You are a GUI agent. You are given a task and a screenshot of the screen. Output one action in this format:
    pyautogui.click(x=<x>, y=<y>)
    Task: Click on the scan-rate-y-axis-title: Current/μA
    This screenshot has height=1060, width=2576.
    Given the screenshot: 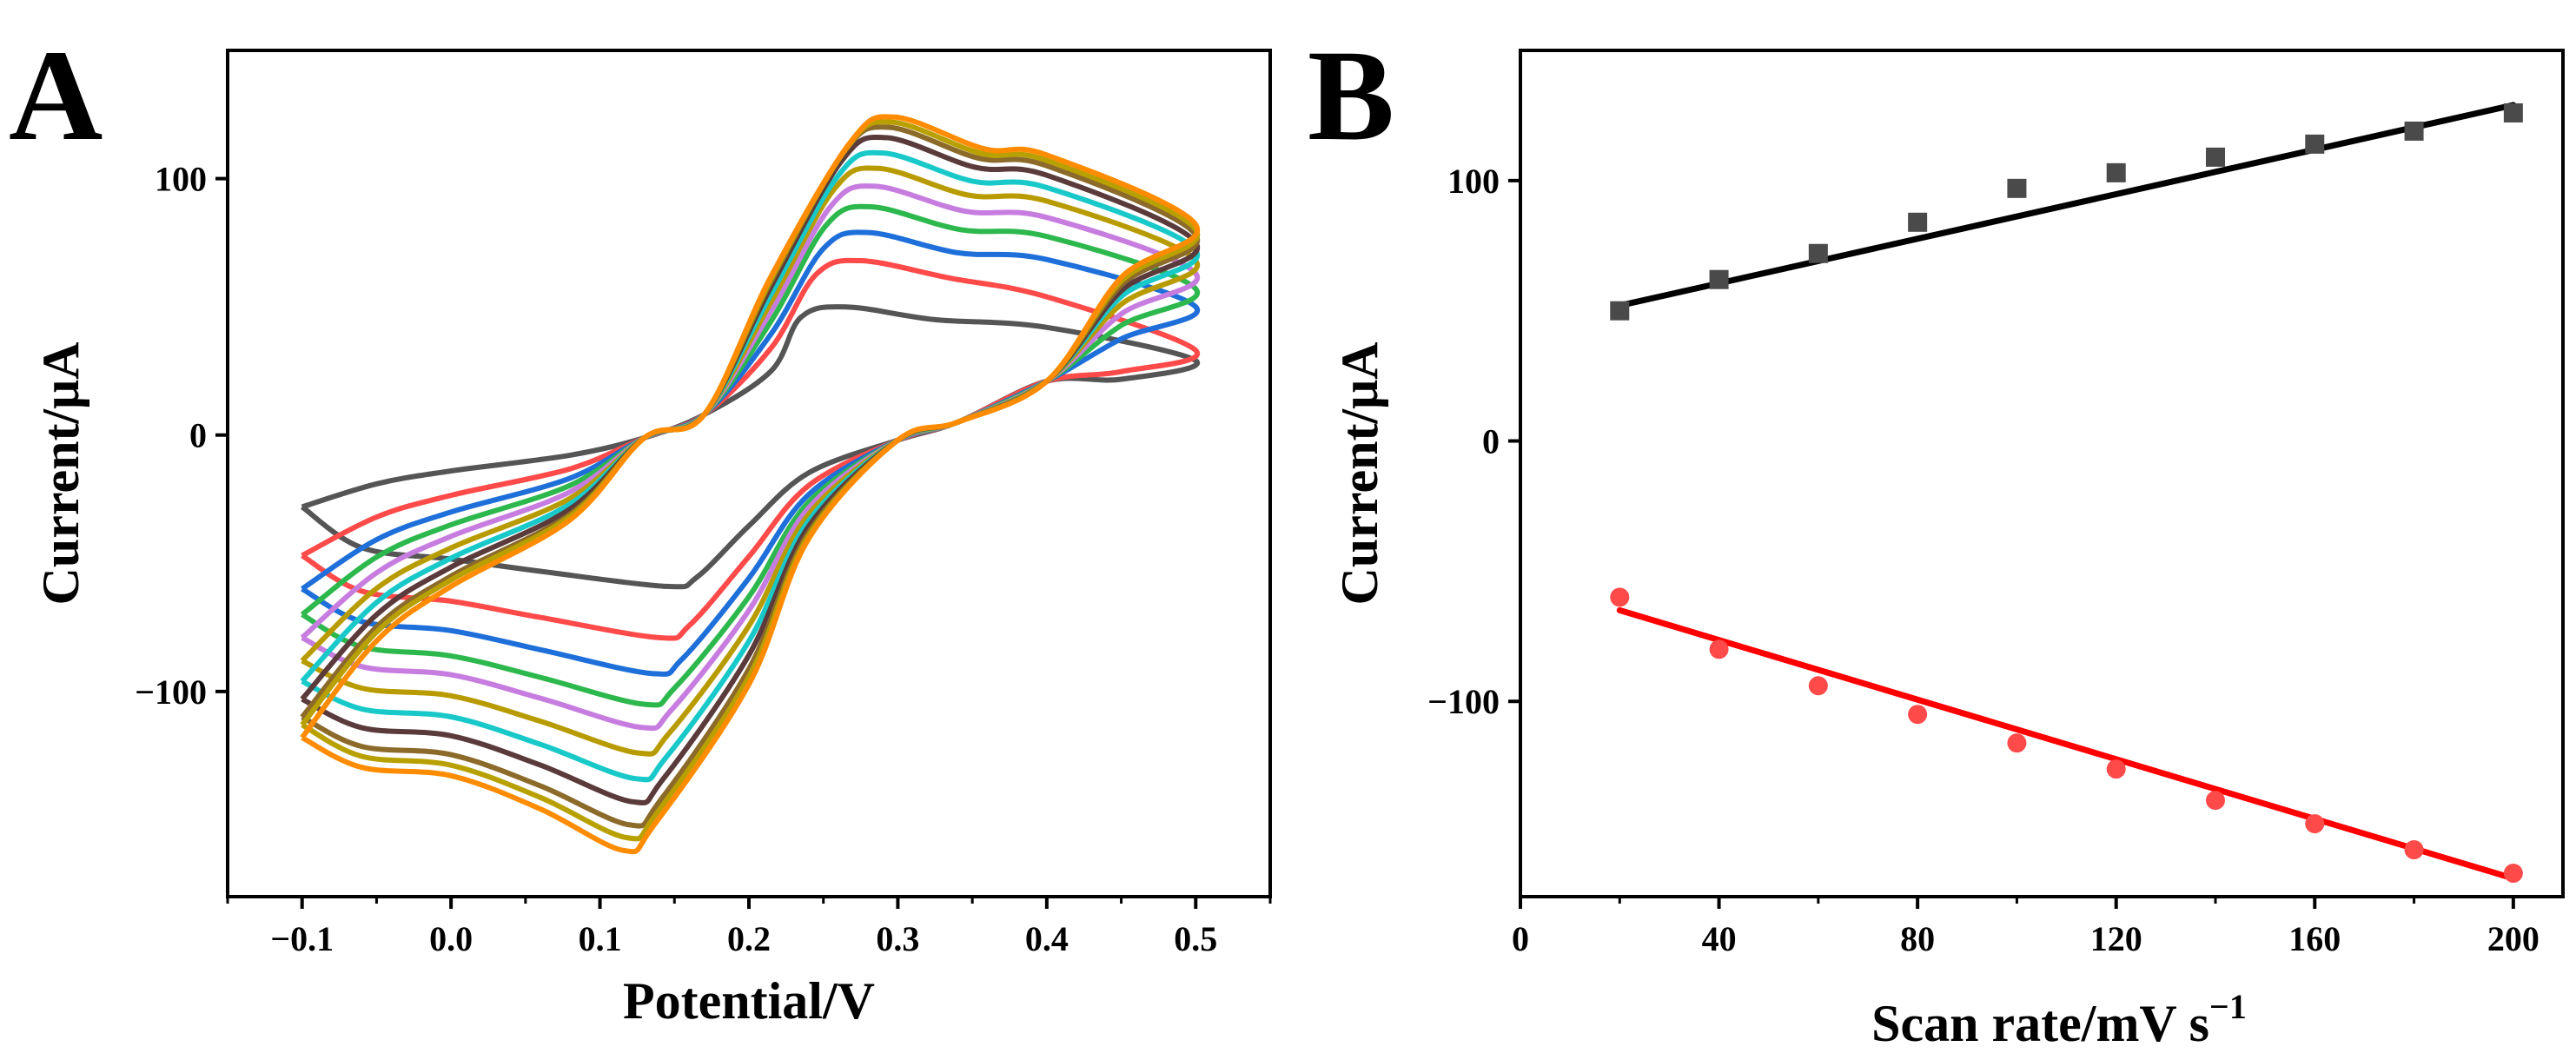 What is the action you would take?
    pyautogui.click(x=1359, y=474)
    